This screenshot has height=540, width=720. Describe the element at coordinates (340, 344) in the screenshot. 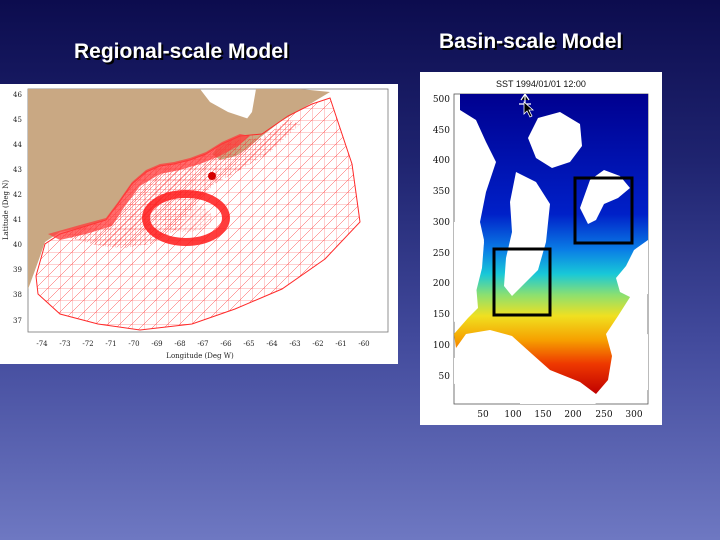

I see `lon-tick: -61` at that location.